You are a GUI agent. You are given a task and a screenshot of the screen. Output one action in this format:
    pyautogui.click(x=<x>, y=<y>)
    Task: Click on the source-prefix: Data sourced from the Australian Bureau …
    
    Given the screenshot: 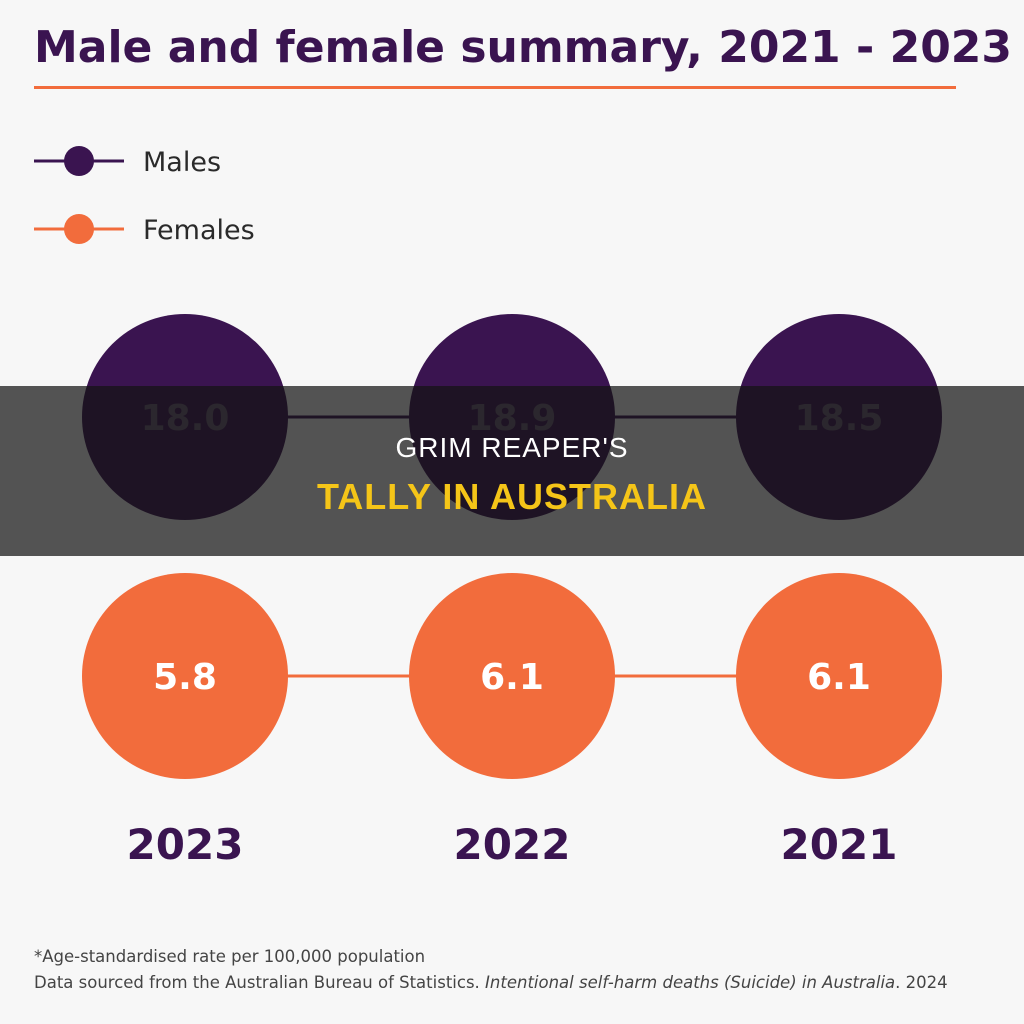 What is the action you would take?
    pyautogui.click(x=260, y=982)
    